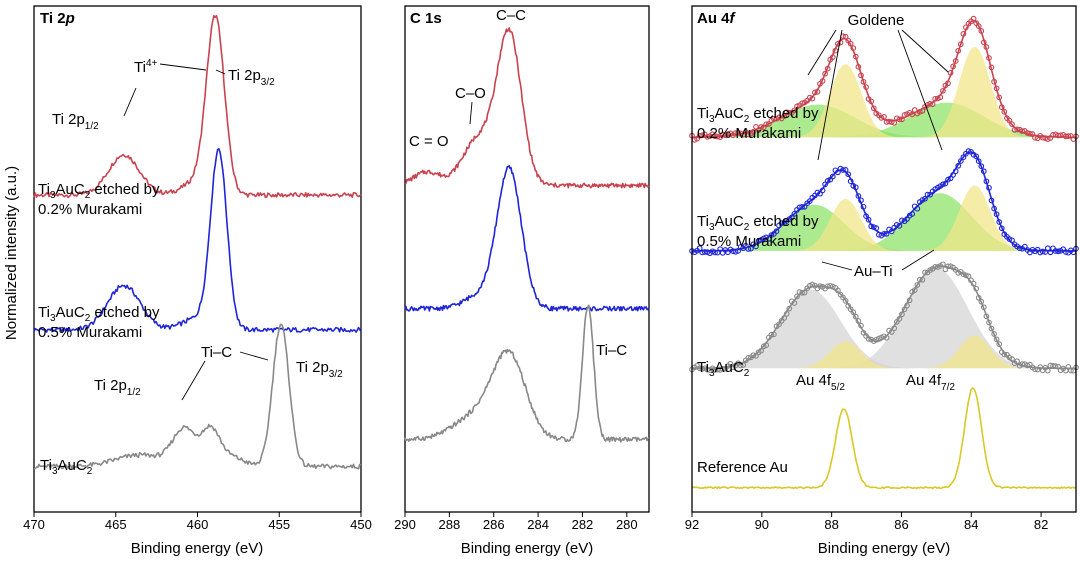  I want to click on ti2p-label-red-line2: 0.2% Murakami, so click(90, 209).